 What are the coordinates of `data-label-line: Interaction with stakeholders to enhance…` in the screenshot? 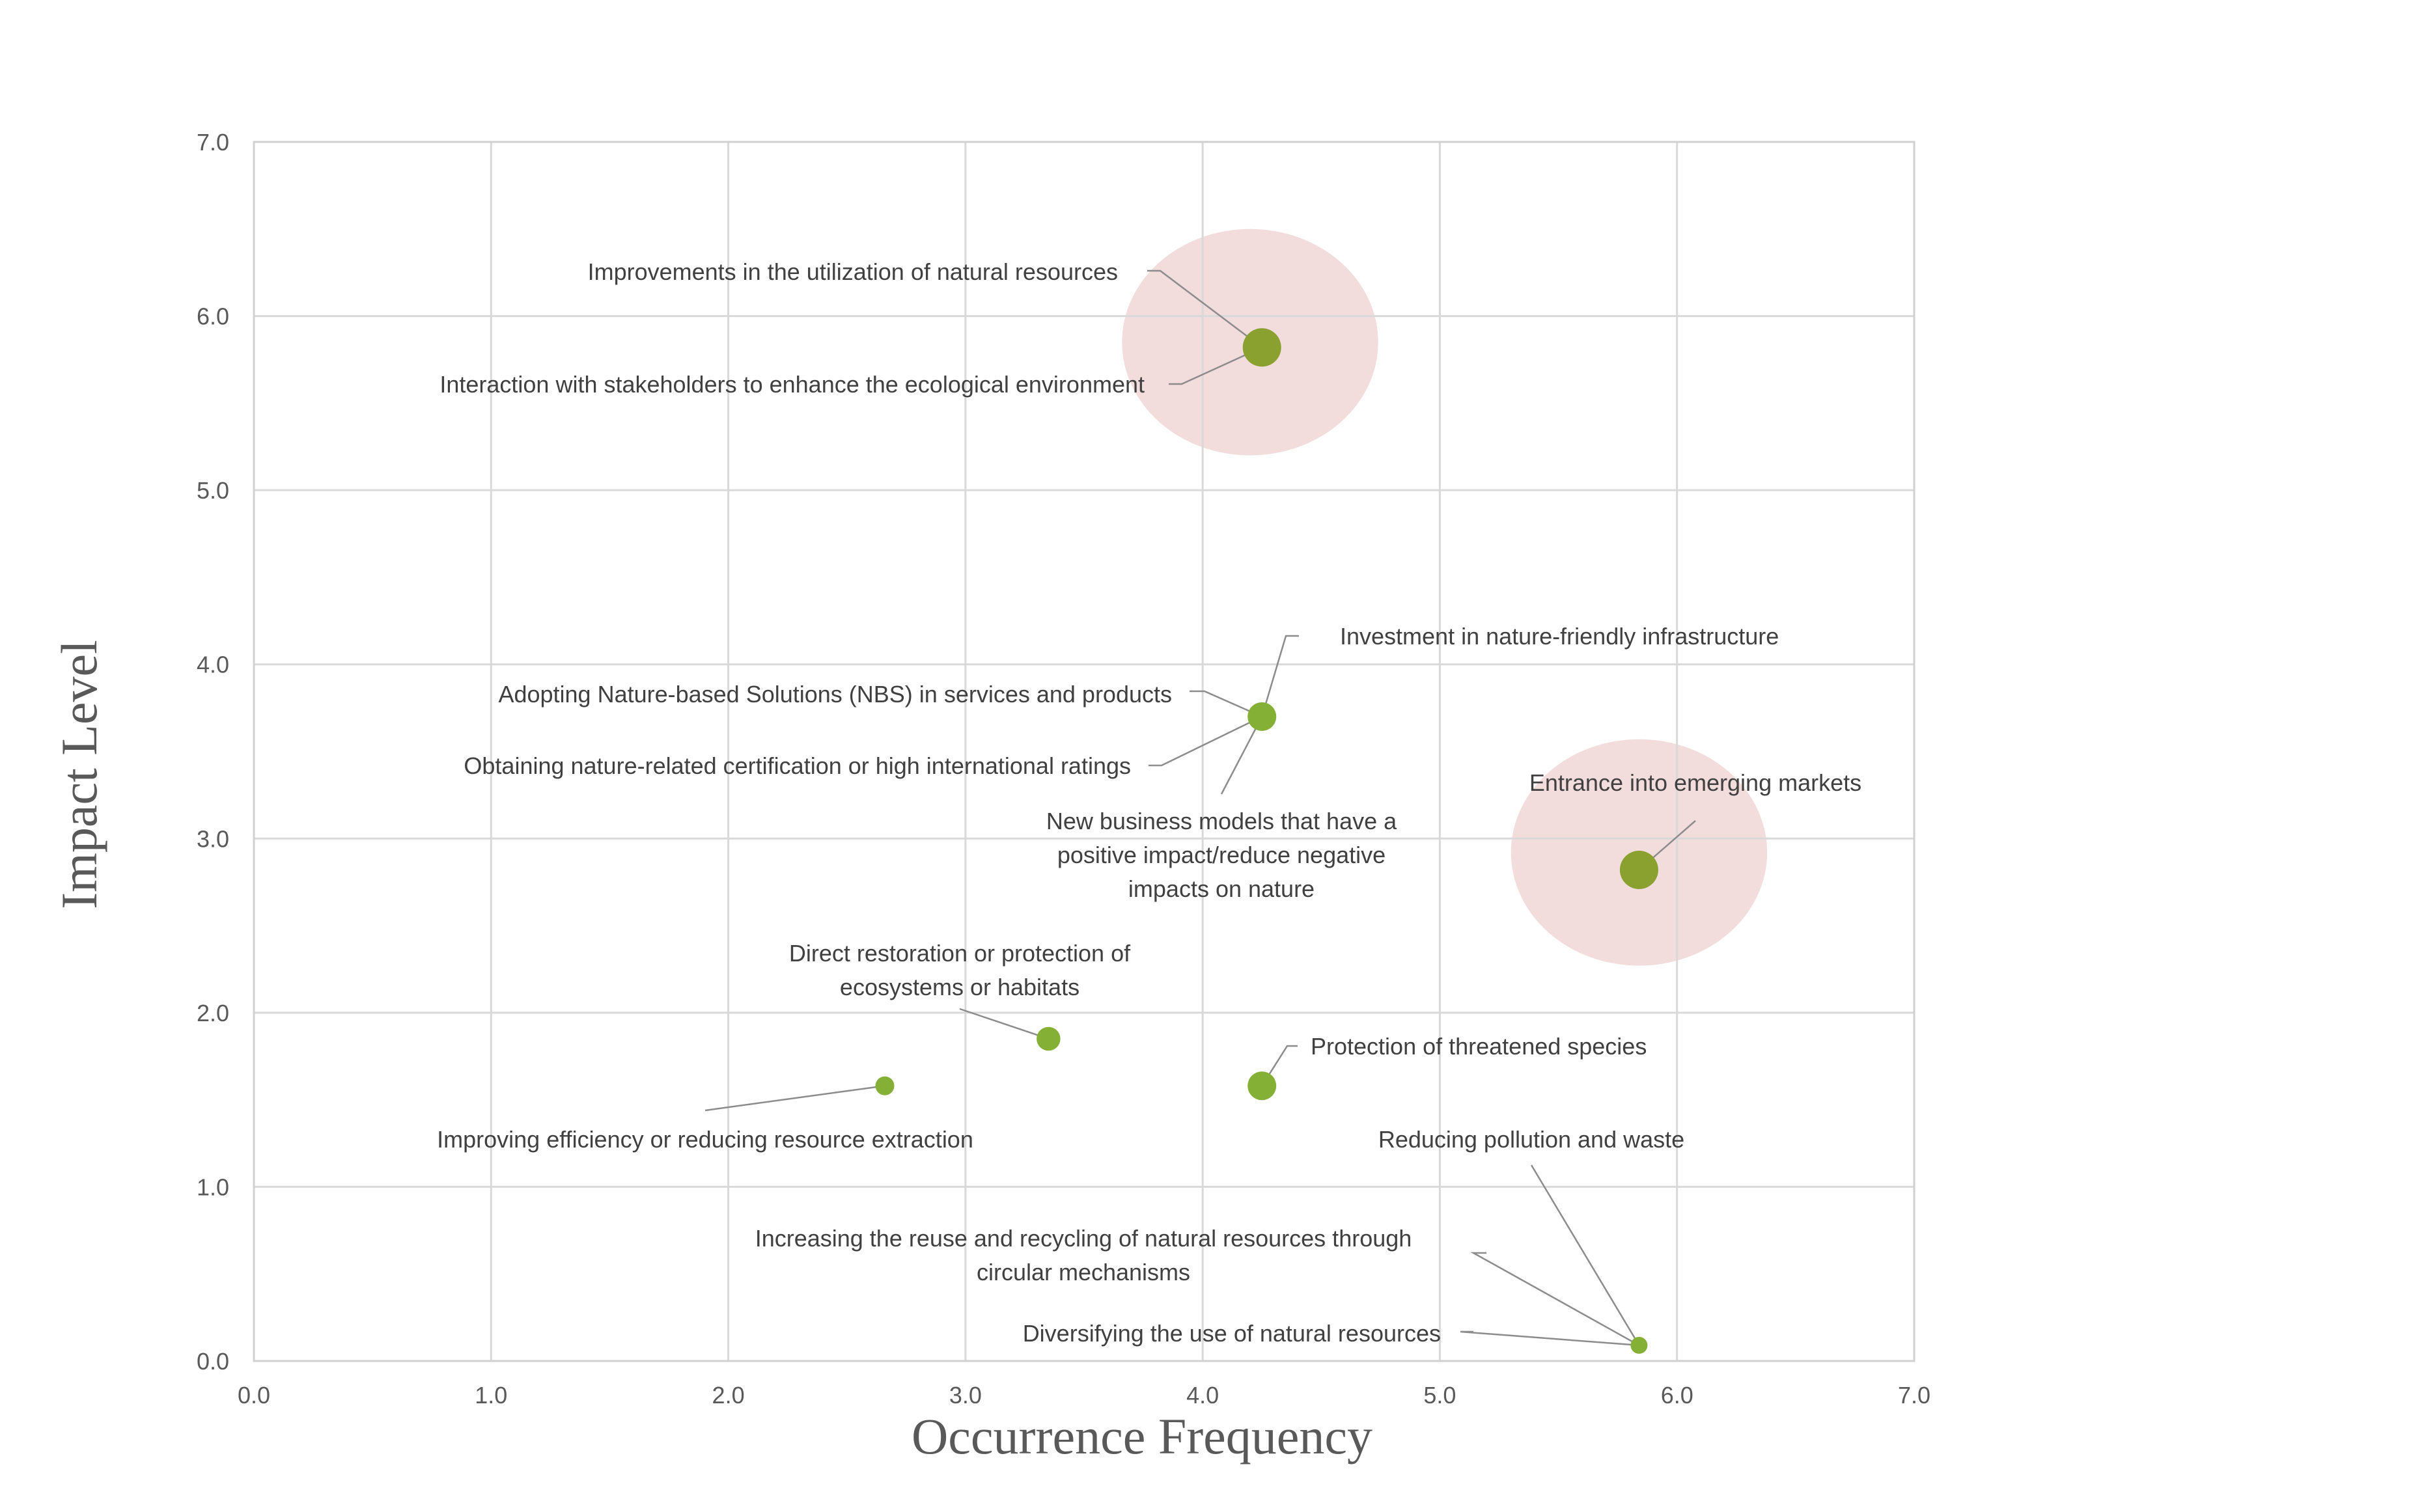 It's located at (792, 384).